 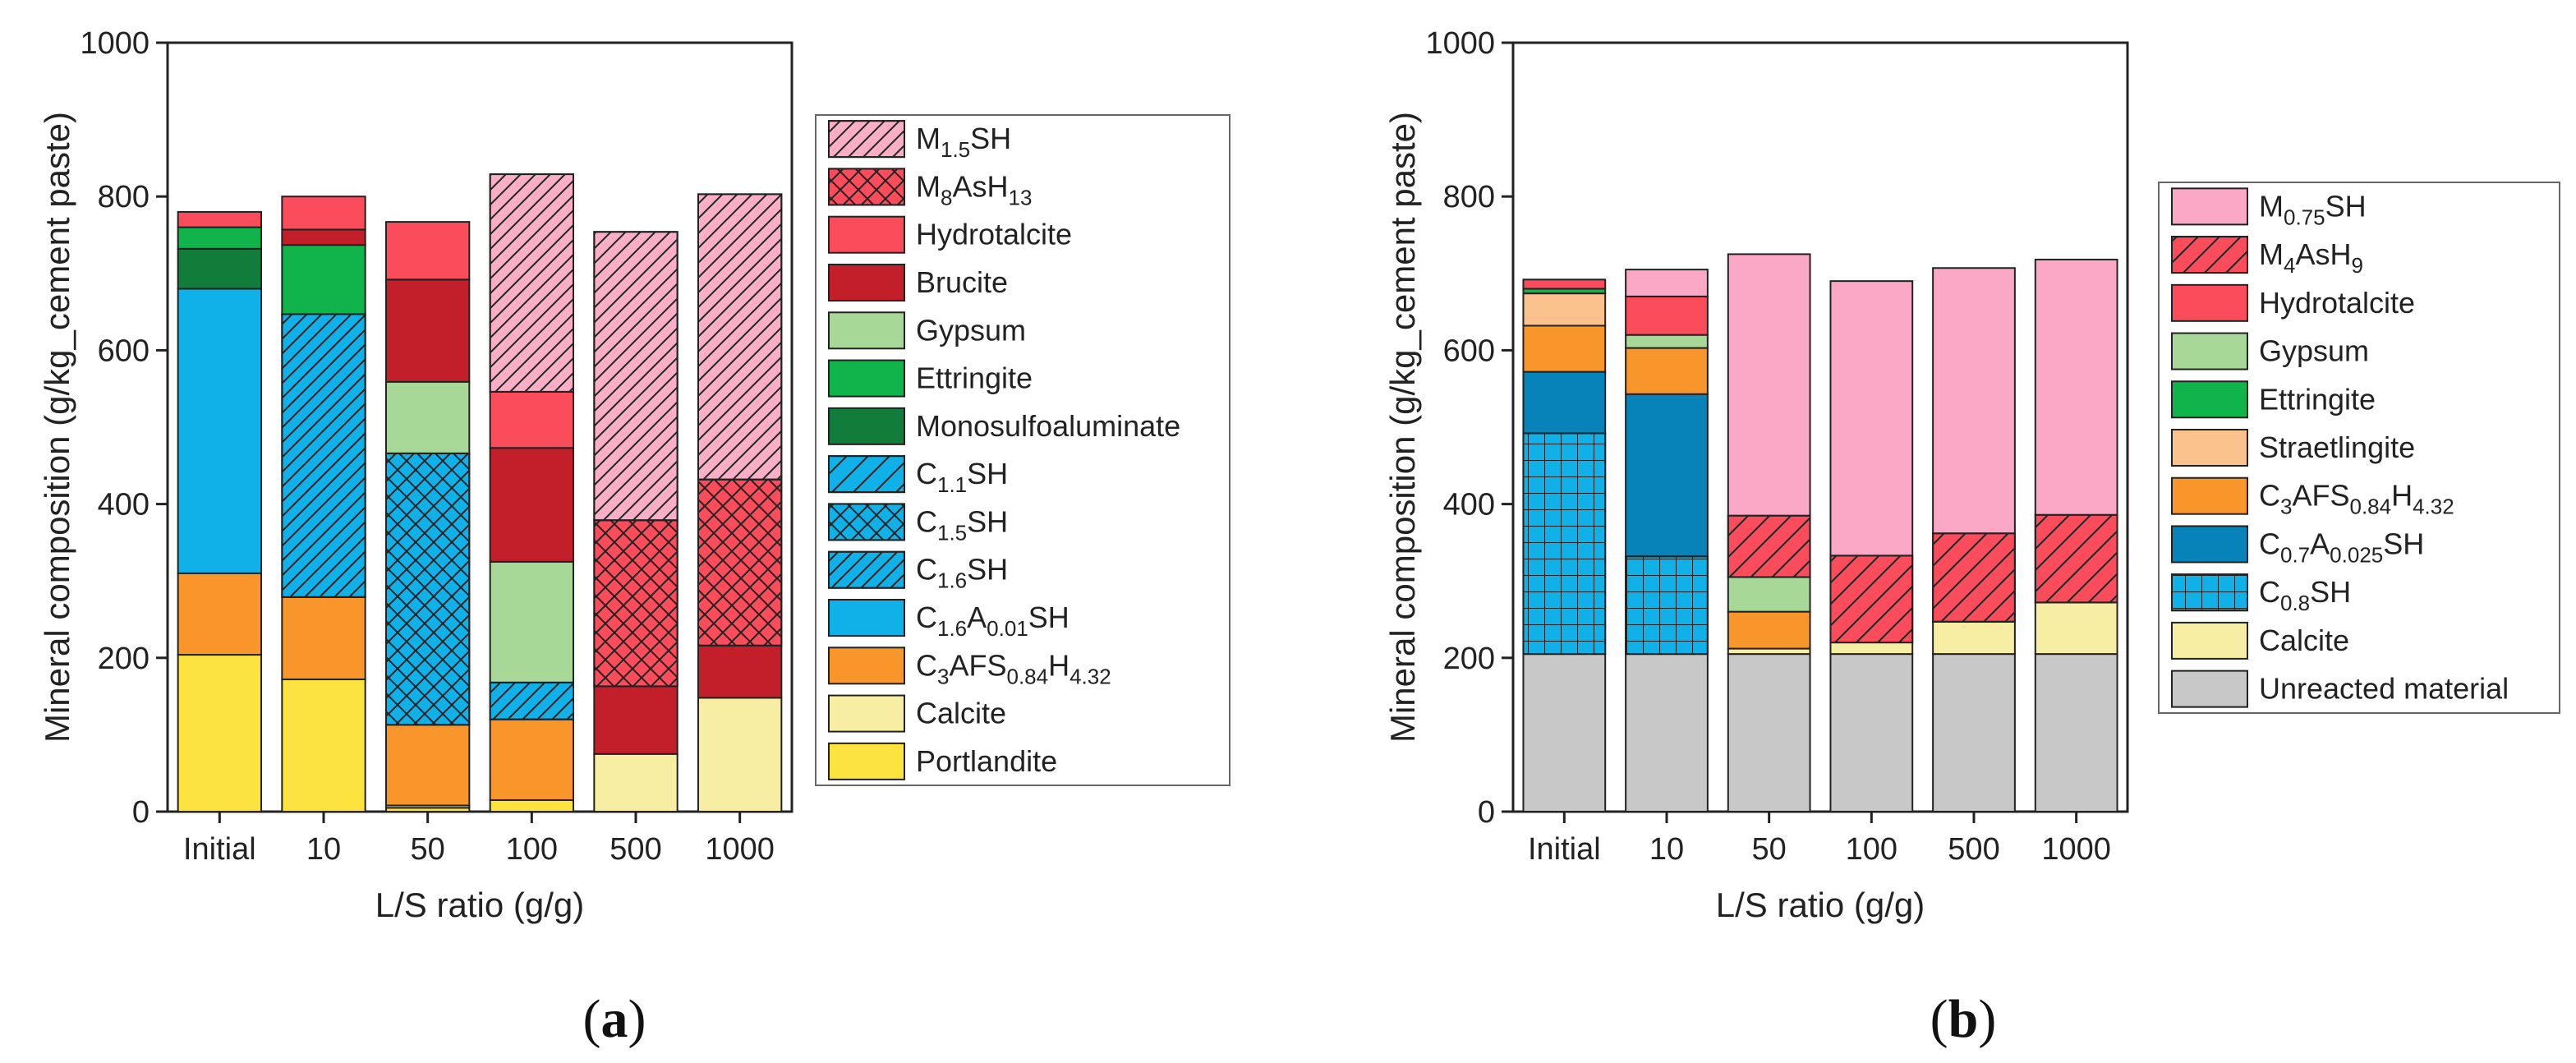 I want to click on legend-label-unreacted-material: Unreacted material, so click(x=2384, y=689).